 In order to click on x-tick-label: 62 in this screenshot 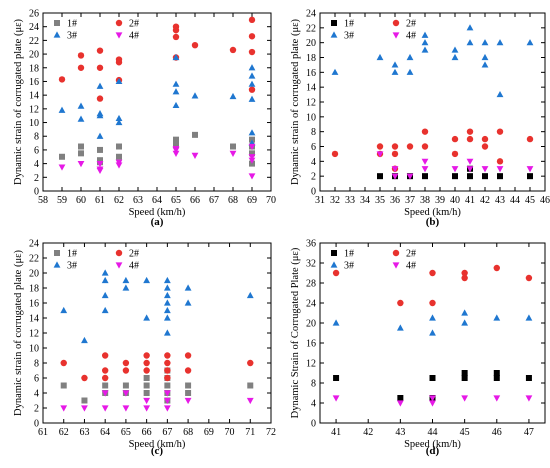, I will do `click(119, 200)`.